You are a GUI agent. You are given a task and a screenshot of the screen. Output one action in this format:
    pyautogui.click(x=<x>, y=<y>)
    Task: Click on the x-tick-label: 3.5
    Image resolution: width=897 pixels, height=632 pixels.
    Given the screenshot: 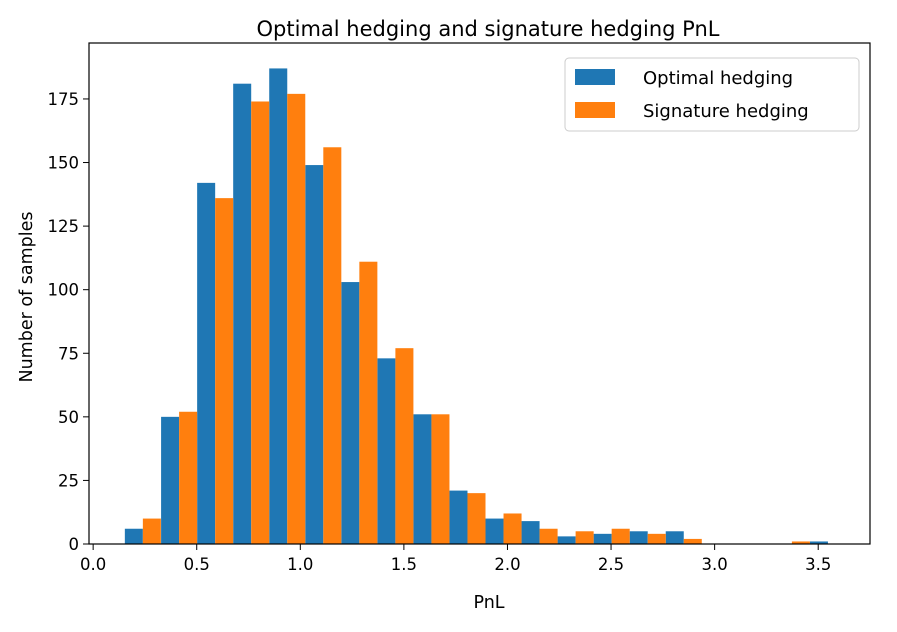 What is the action you would take?
    pyautogui.click(x=818, y=564)
    